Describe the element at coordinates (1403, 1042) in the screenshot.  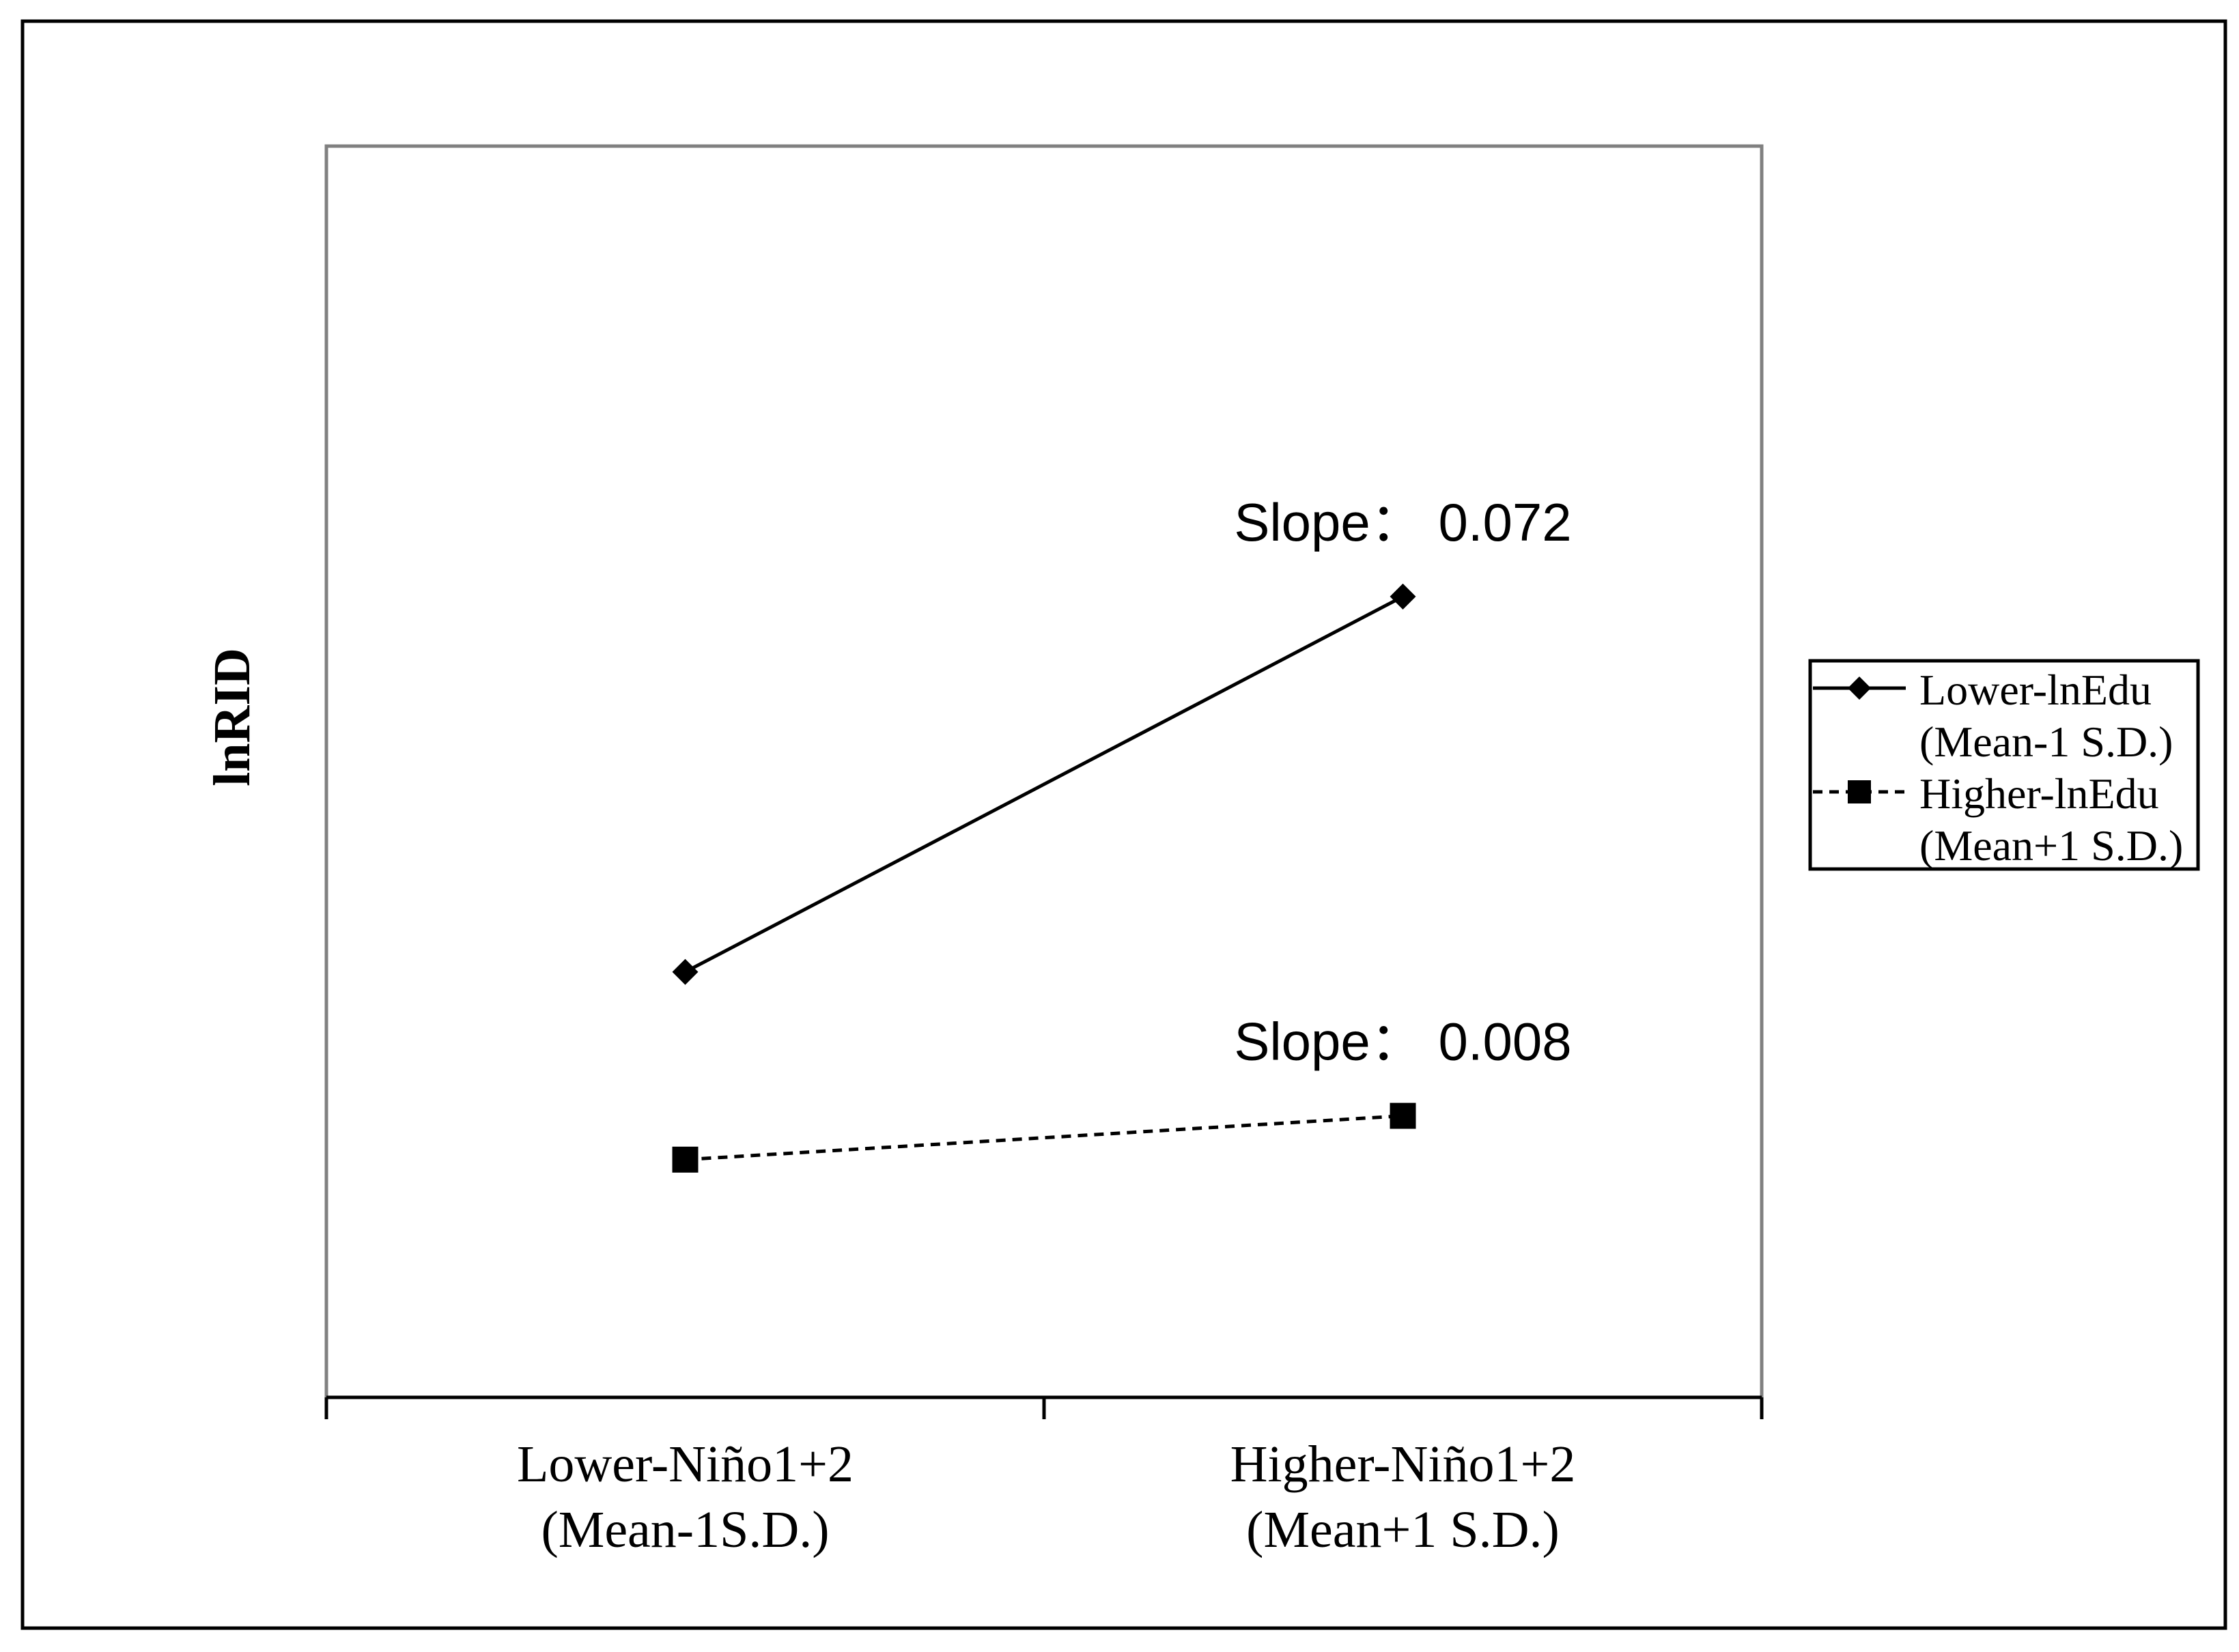
I see `slope-annotation: Slope： 0.008` at that location.